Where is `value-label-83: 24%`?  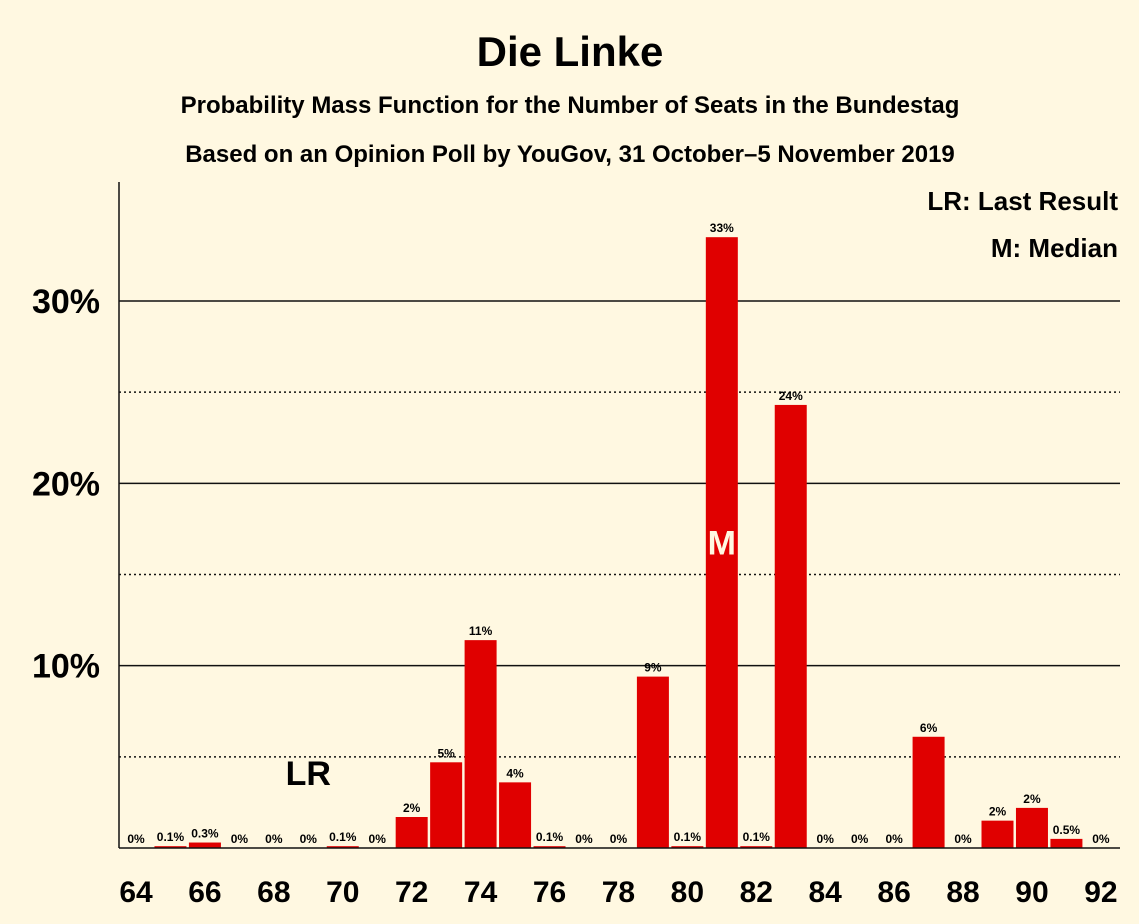
value-label-83: 24% is located at coordinates (791, 396).